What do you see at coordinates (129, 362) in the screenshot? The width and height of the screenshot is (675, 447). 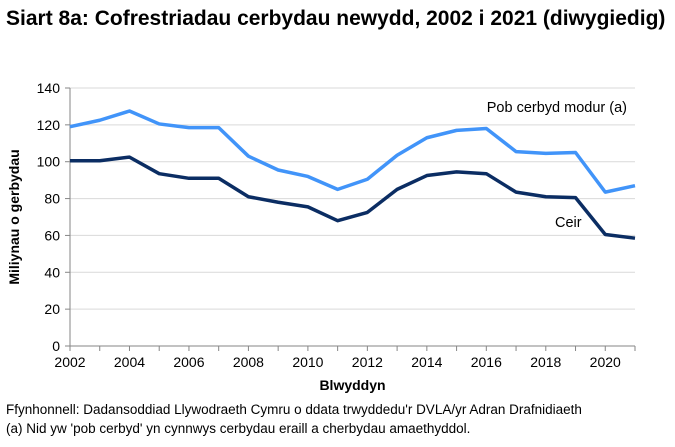 I see `x-tick-label: 2004` at bounding box center [129, 362].